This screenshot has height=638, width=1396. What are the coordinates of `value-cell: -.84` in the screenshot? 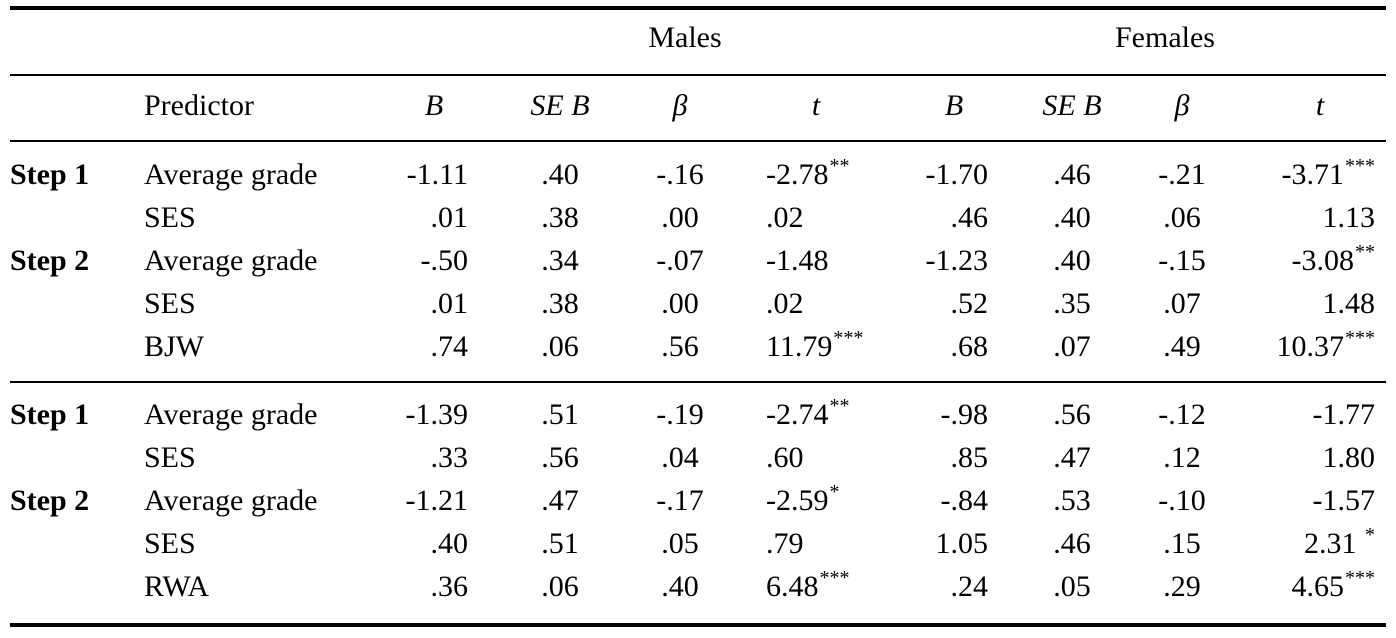 It's located at (944, 501).